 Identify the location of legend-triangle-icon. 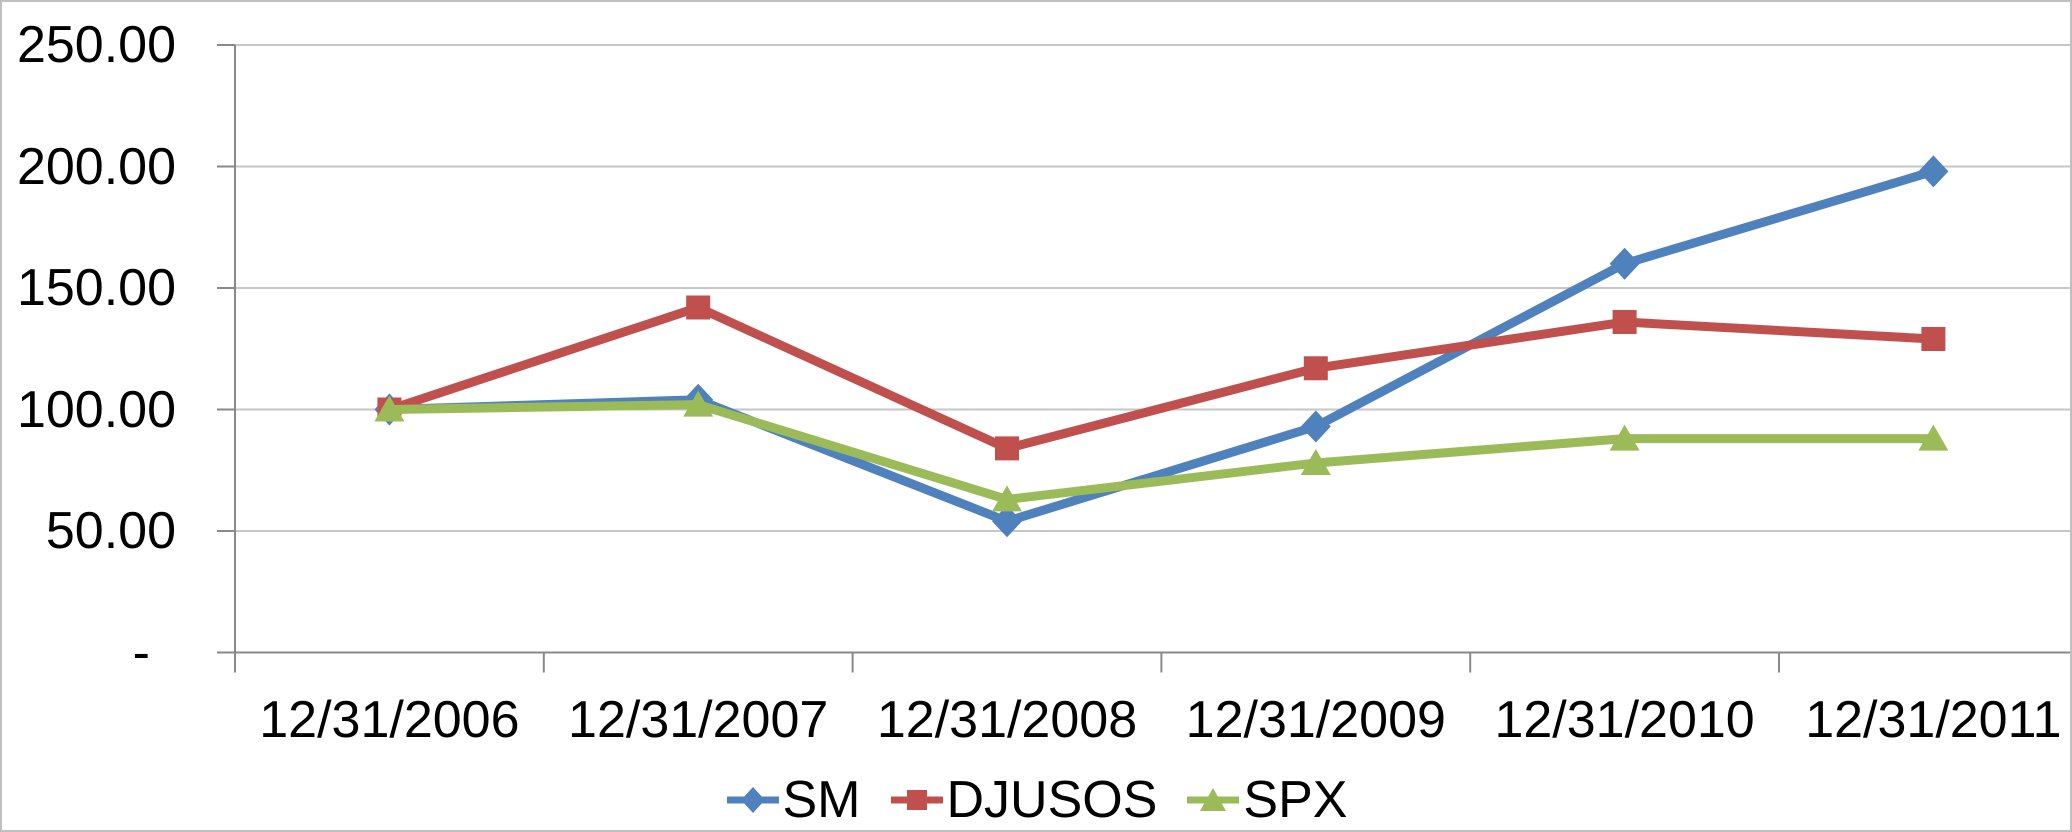
(1213, 799).